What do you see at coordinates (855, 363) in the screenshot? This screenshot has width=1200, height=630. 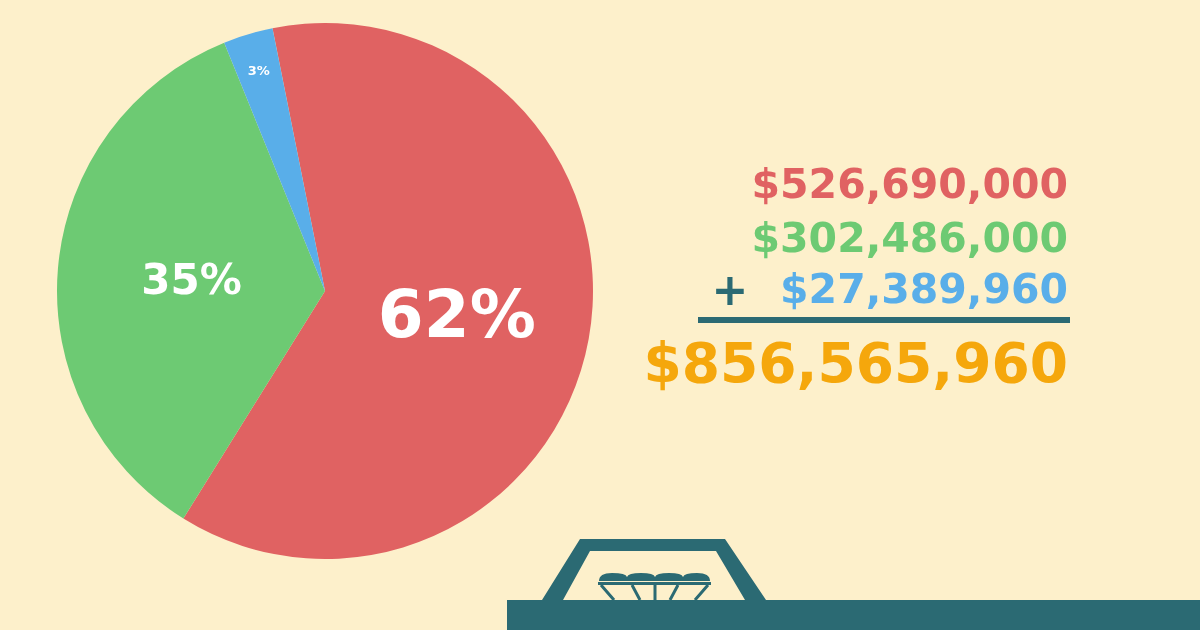 I see `text: $856,565,960` at bounding box center [855, 363].